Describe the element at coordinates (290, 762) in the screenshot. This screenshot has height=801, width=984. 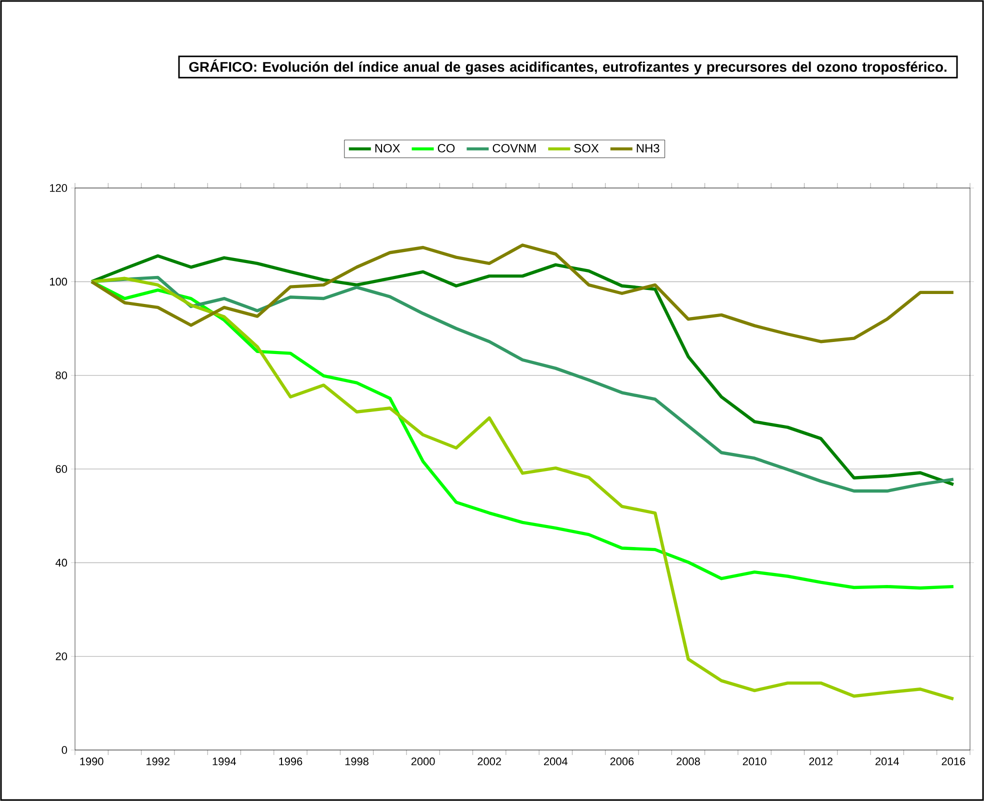
I see `x-tick-label: 1996` at that location.